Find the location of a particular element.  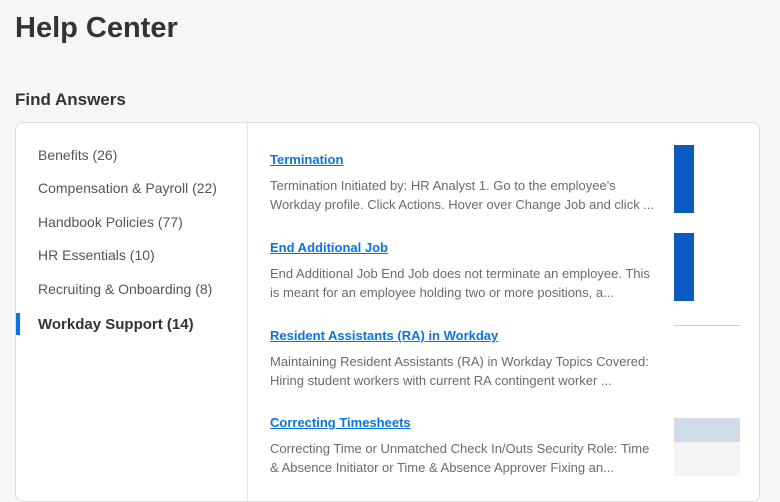

category-handbook-policies: Handbook Policies (77) is located at coordinates (110, 222).